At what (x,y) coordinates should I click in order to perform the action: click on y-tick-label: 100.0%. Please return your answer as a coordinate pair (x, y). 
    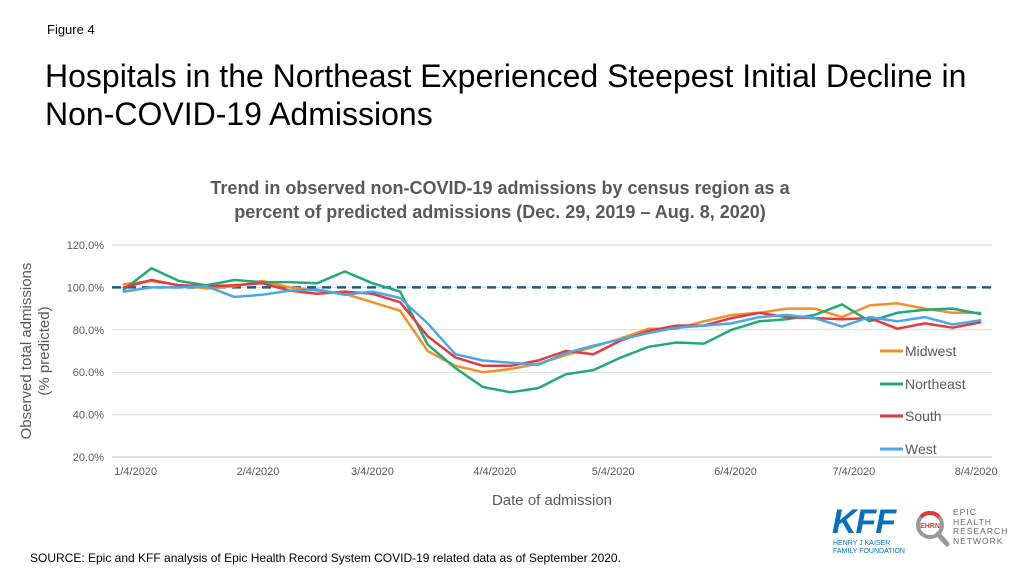
    Looking at the image, I should click on (86, 288).